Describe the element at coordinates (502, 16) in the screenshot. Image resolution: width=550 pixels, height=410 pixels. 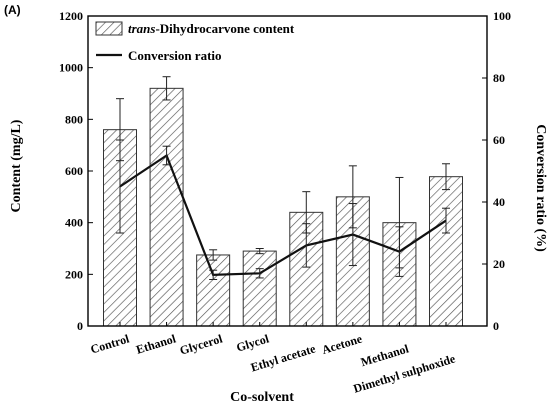
I see `y2-tick-label-100: 100` at that location.